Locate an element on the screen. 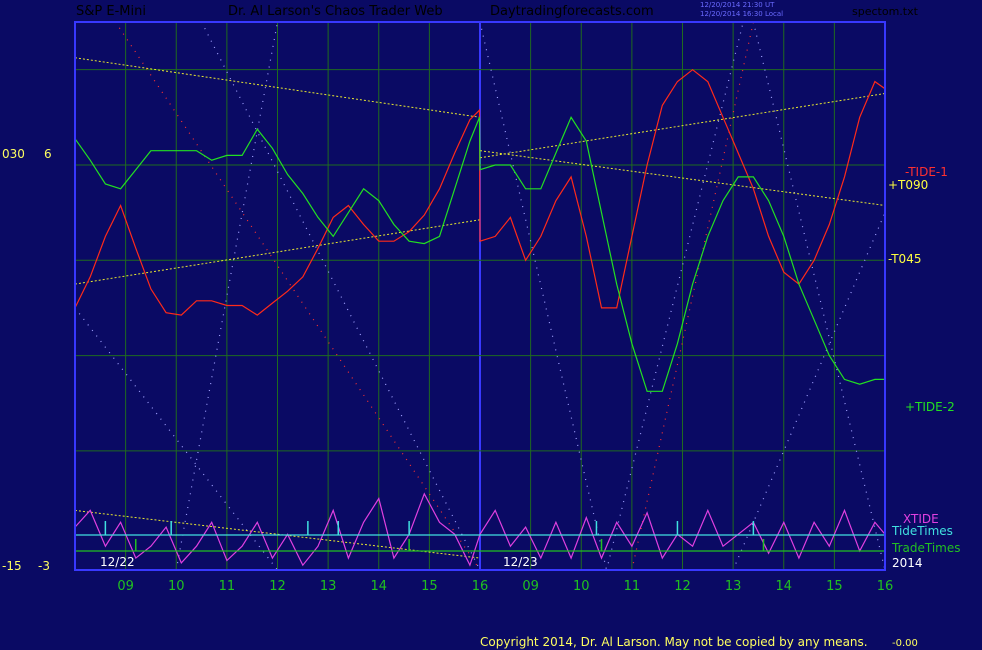  hour-tick-13: 14 is located at coordinates (783, 586).